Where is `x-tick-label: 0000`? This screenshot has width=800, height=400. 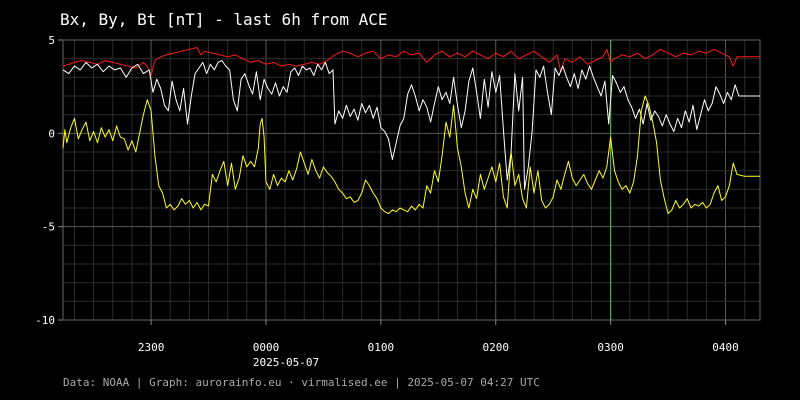
x-tick-label: 0000 is located at coordinates (266, 347).